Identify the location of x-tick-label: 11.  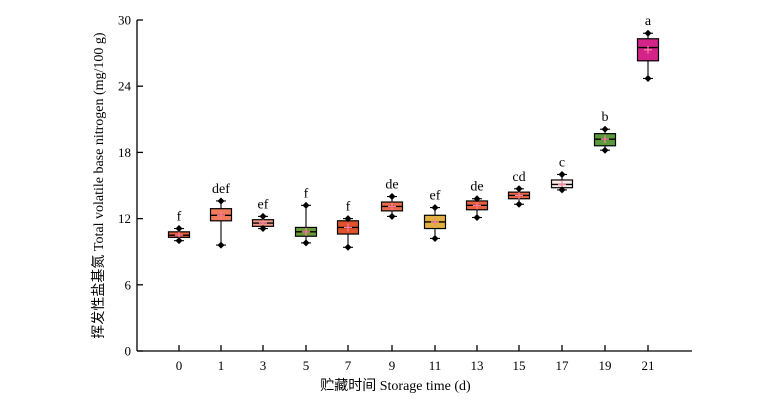
(435, 365).